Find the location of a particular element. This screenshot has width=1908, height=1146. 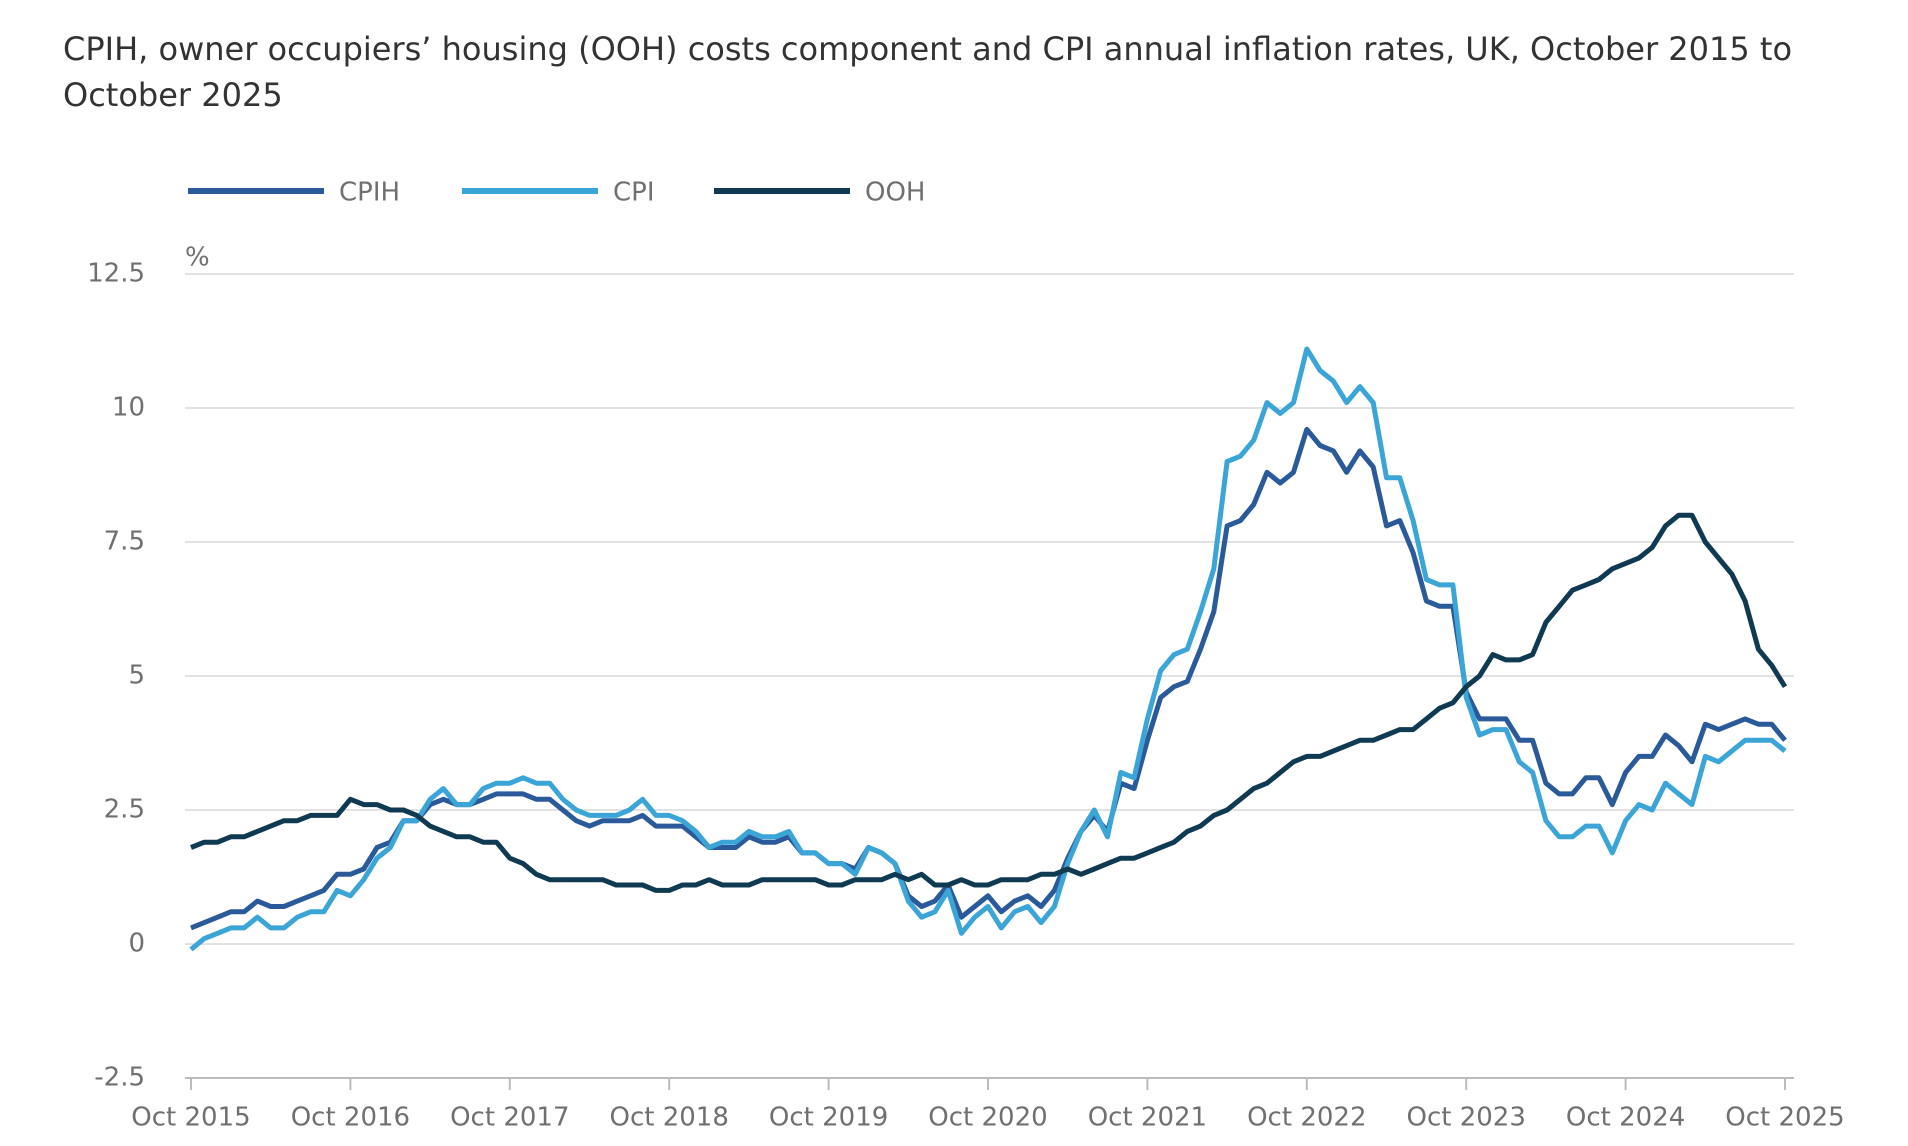

x-tick-label: Oct 2017 is located at coordinates (509, 1118).